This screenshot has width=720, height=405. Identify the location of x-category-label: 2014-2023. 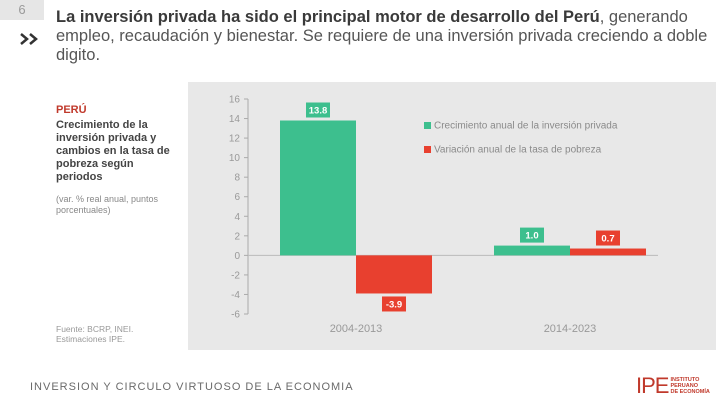
(570, 329).